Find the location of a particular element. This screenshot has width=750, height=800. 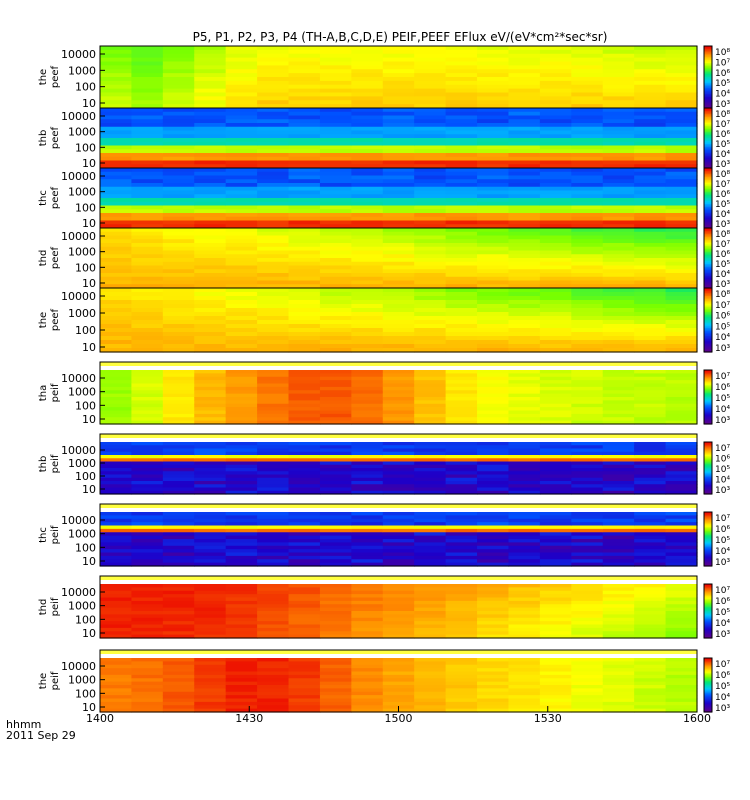

y-tick-label: 100 is located at coordinates (85, 405).